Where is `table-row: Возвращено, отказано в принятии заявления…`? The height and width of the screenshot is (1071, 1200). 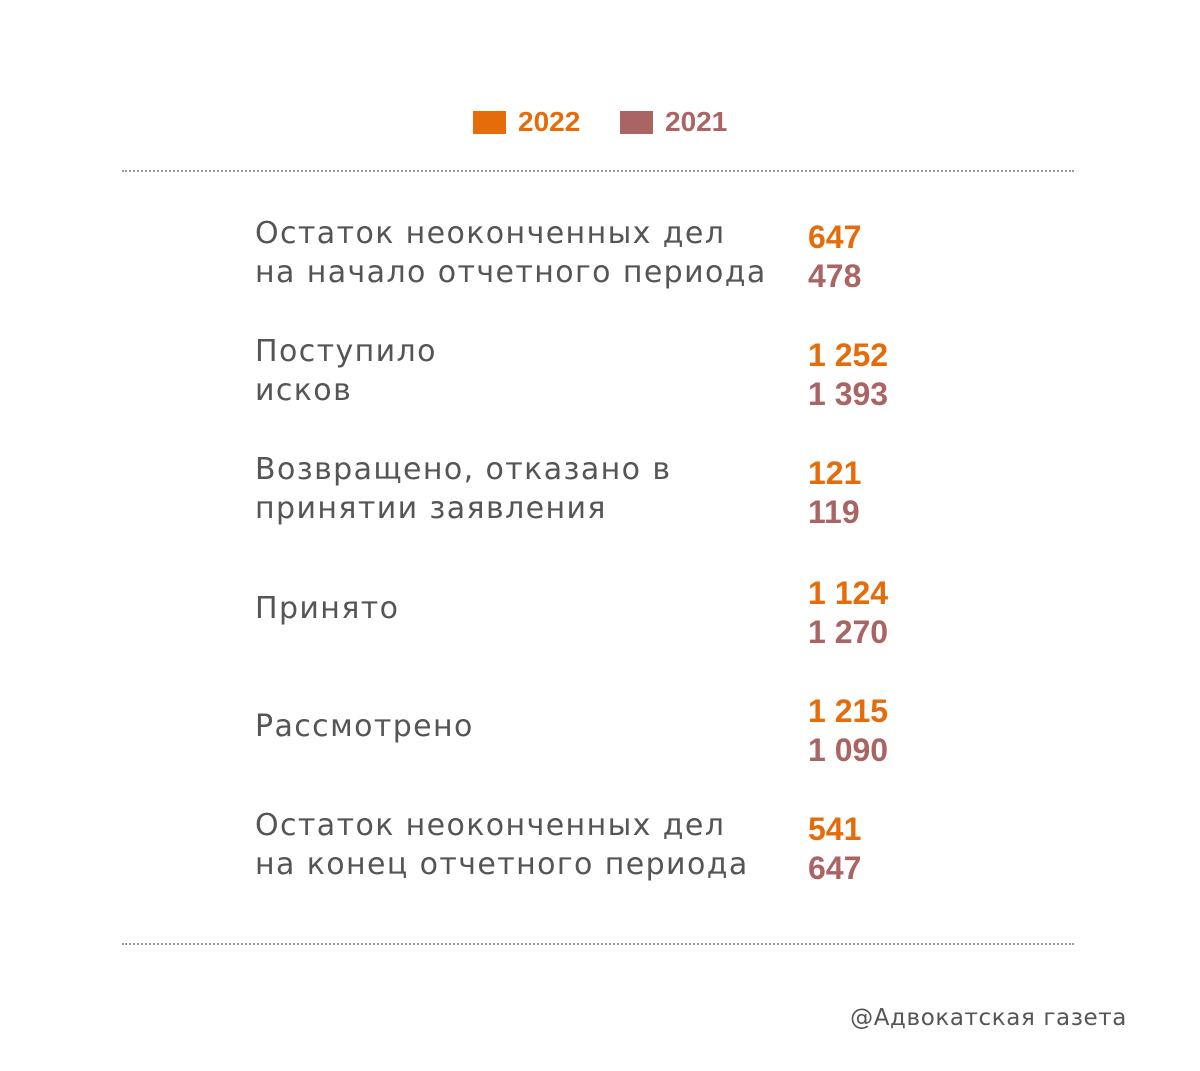 table-row: Возвращено, отказано в принятии заявления… is located at coordinates (600, 490).